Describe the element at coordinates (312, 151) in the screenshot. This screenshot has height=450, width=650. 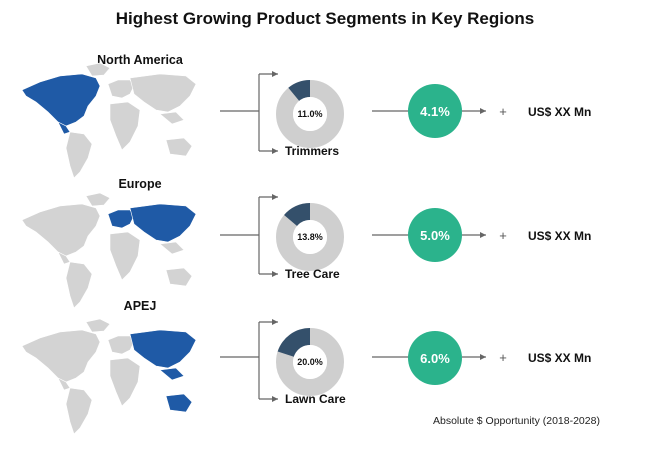
I see `segment-label: Trimmers` at that location.